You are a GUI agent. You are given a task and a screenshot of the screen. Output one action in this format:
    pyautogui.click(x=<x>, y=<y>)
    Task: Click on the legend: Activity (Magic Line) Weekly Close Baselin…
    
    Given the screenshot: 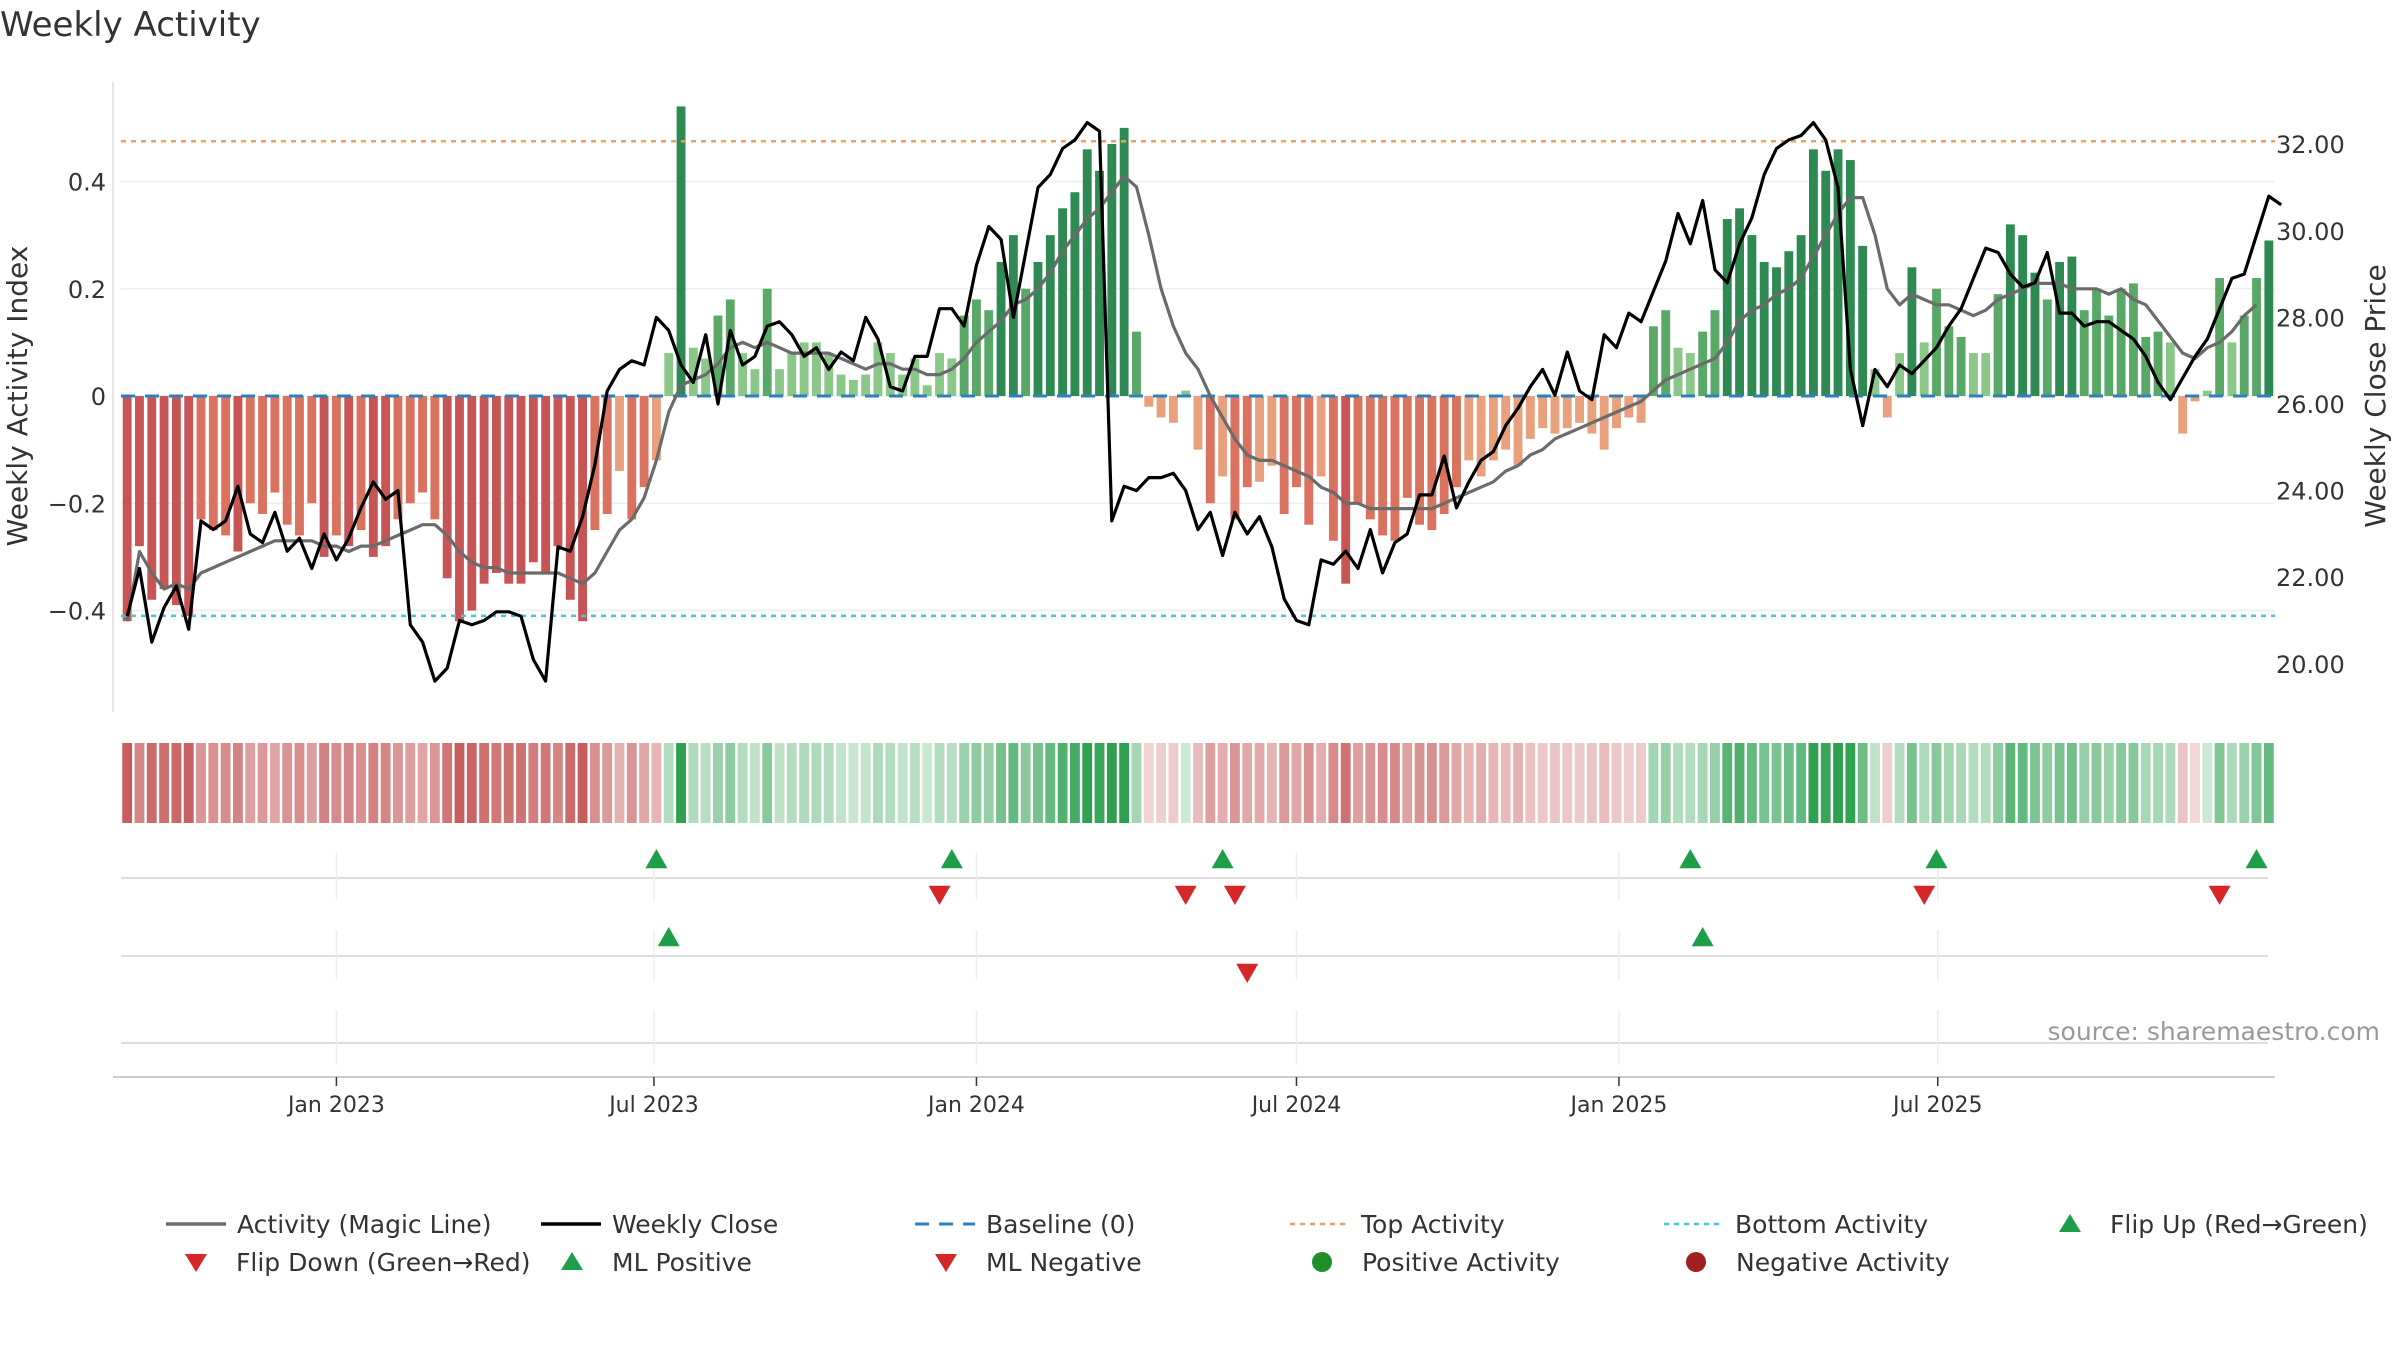 What is the action you would take?
    pyautogui.click(x=1267, y=1243)
    